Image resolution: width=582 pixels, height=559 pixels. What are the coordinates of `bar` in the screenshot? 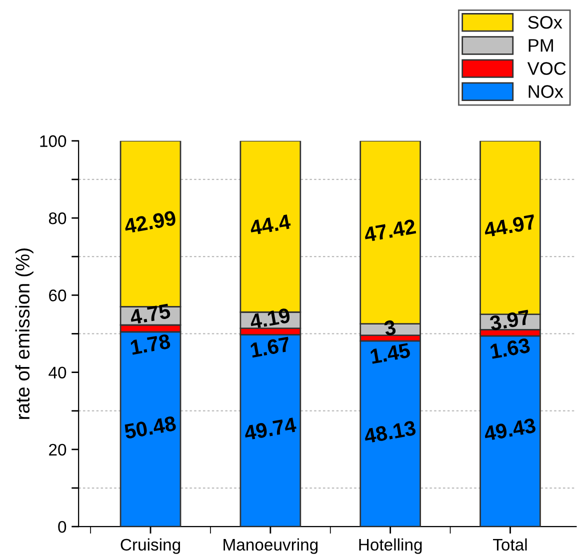 It's located at (390, 433).